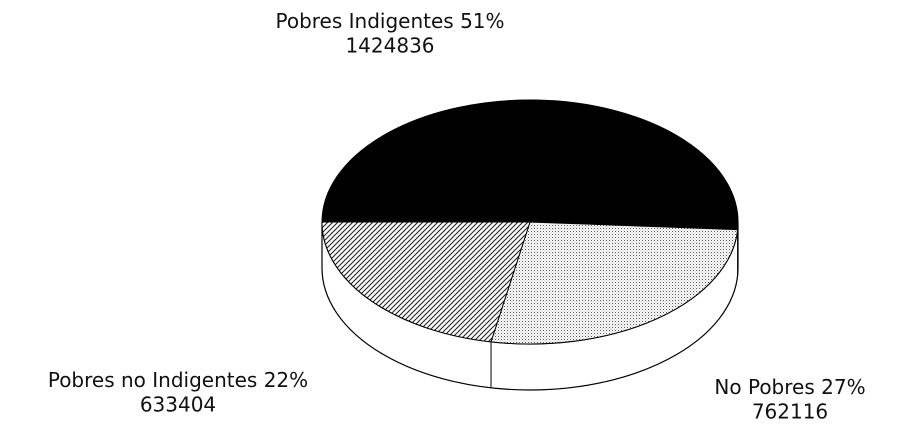 Image resolution: width=899 pixels, height=430 pixels. Describe the element at coordinates (389, 46) in the screenshot. I see `count-label: 1424836` at that location.